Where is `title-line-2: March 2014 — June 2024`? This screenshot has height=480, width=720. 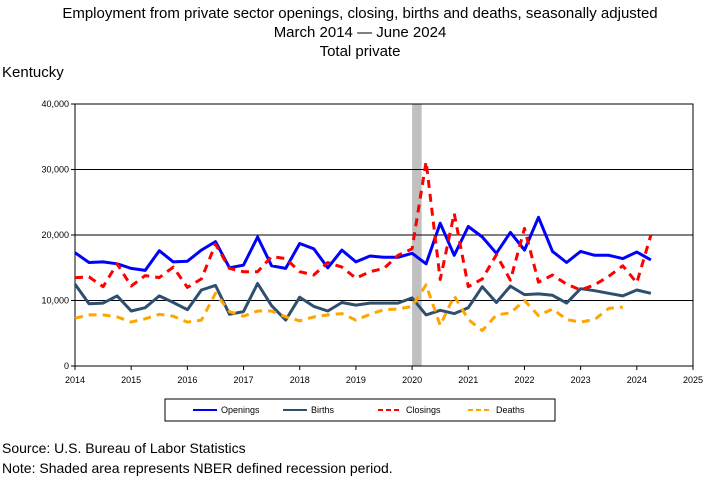
title-line-2: March 2014 — June 2024 is located at coordinates (360, 32).